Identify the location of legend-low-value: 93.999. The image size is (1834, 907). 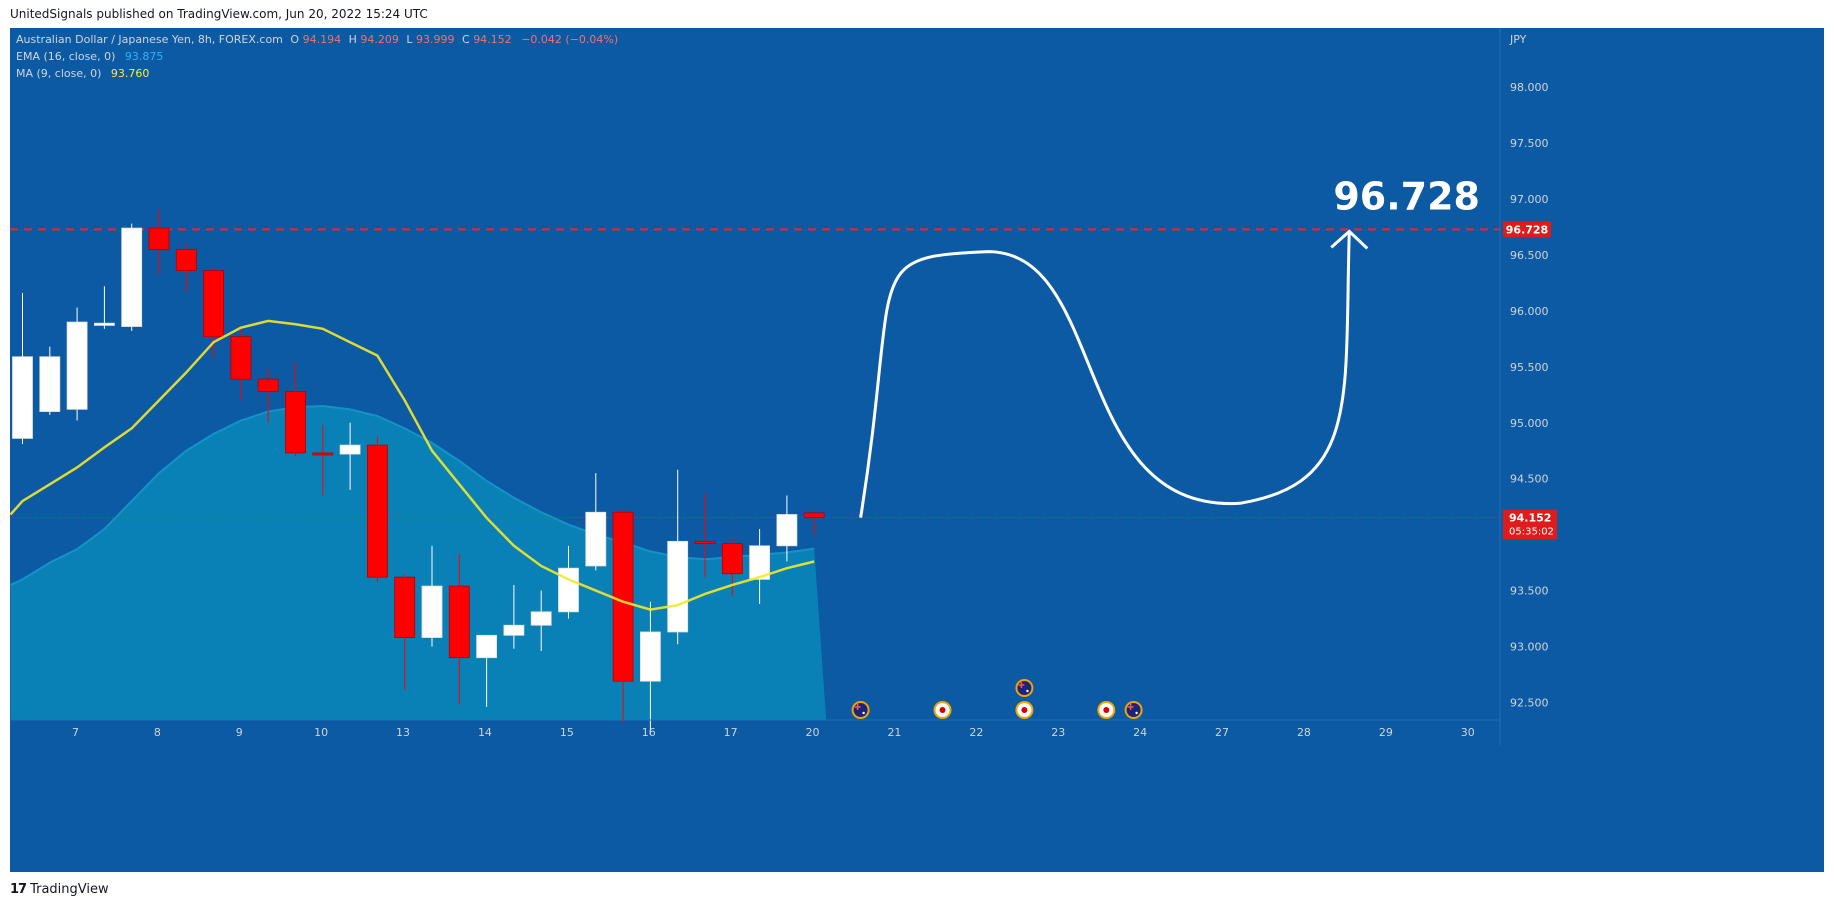
(435, 39).